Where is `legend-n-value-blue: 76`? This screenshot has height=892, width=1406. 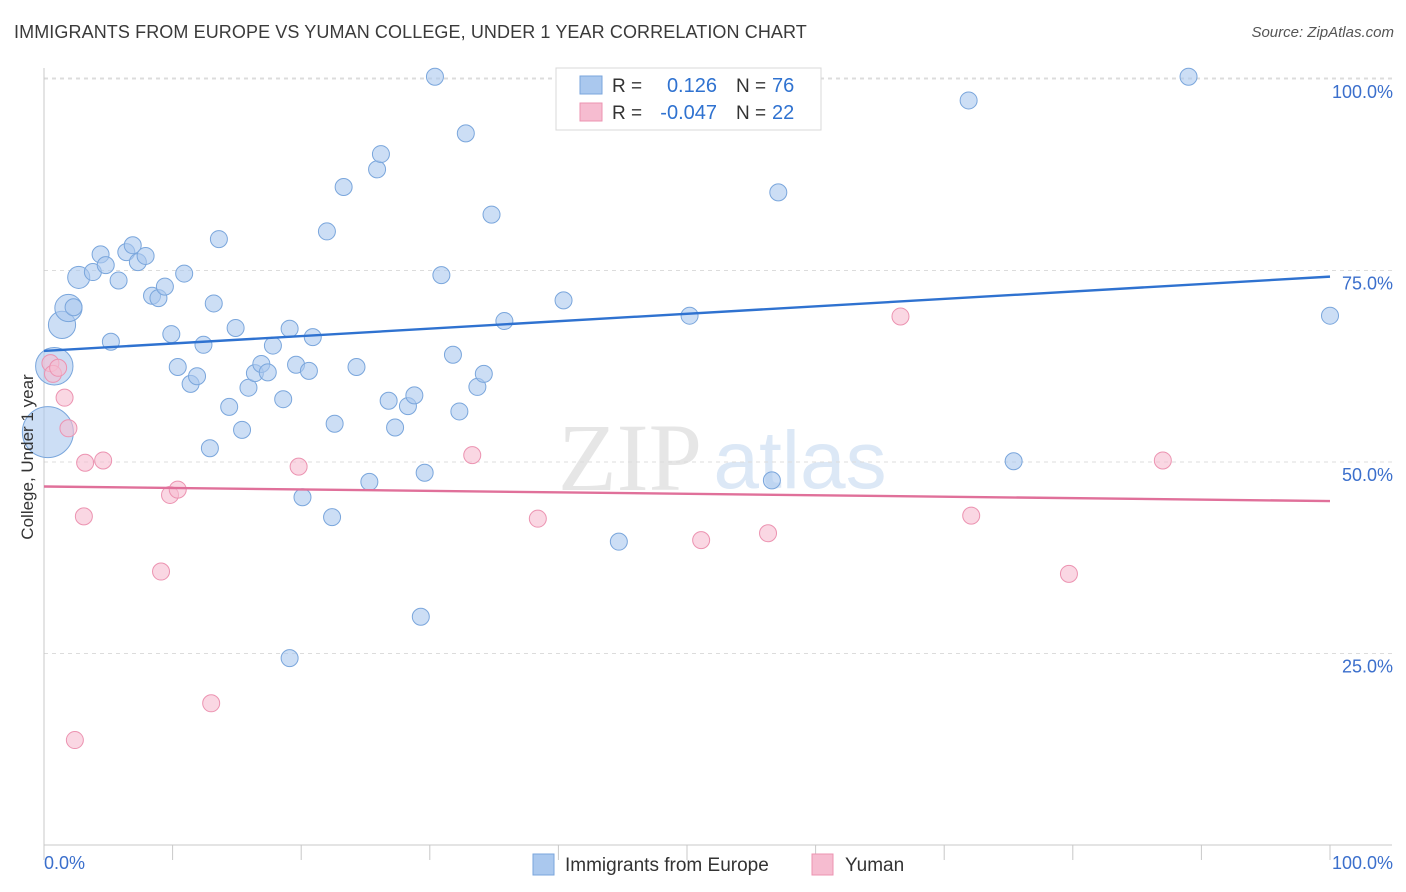
legend-n-value-blue: 76 is located at coordinates (783, 86).